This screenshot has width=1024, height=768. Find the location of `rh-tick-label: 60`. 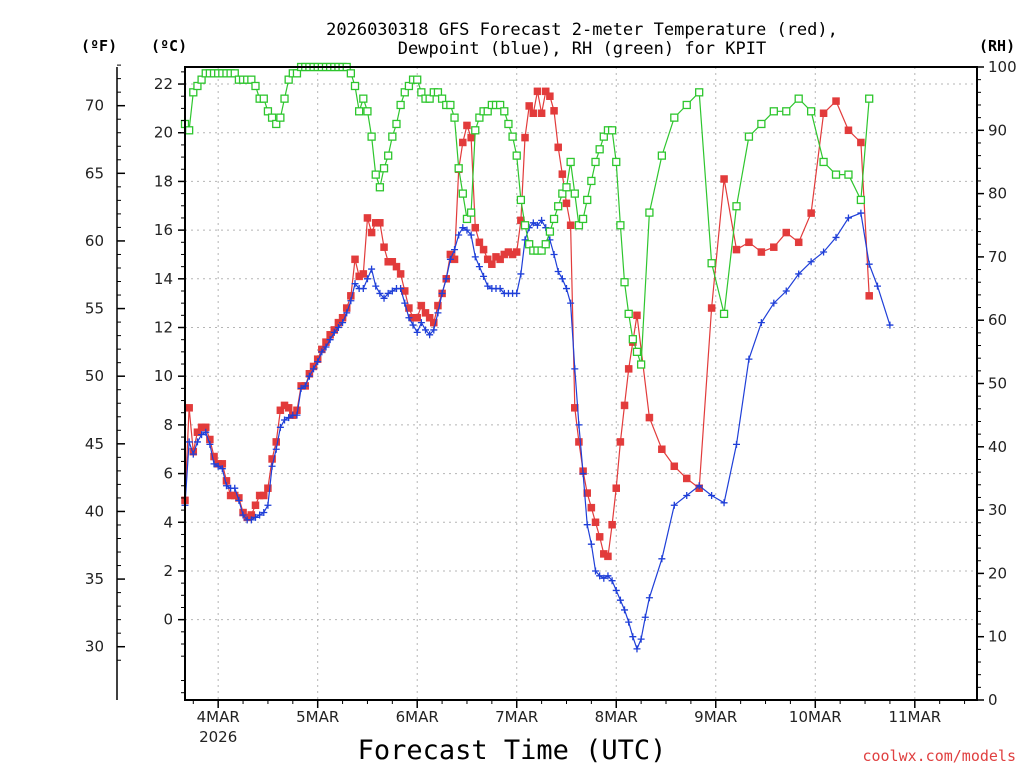

rh-tick-label: 60 is located at coordinates (997, 320).